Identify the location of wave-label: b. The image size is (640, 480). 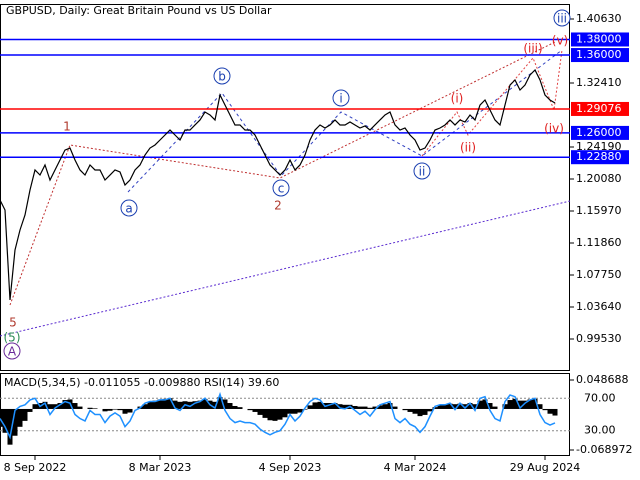
(222, 77).